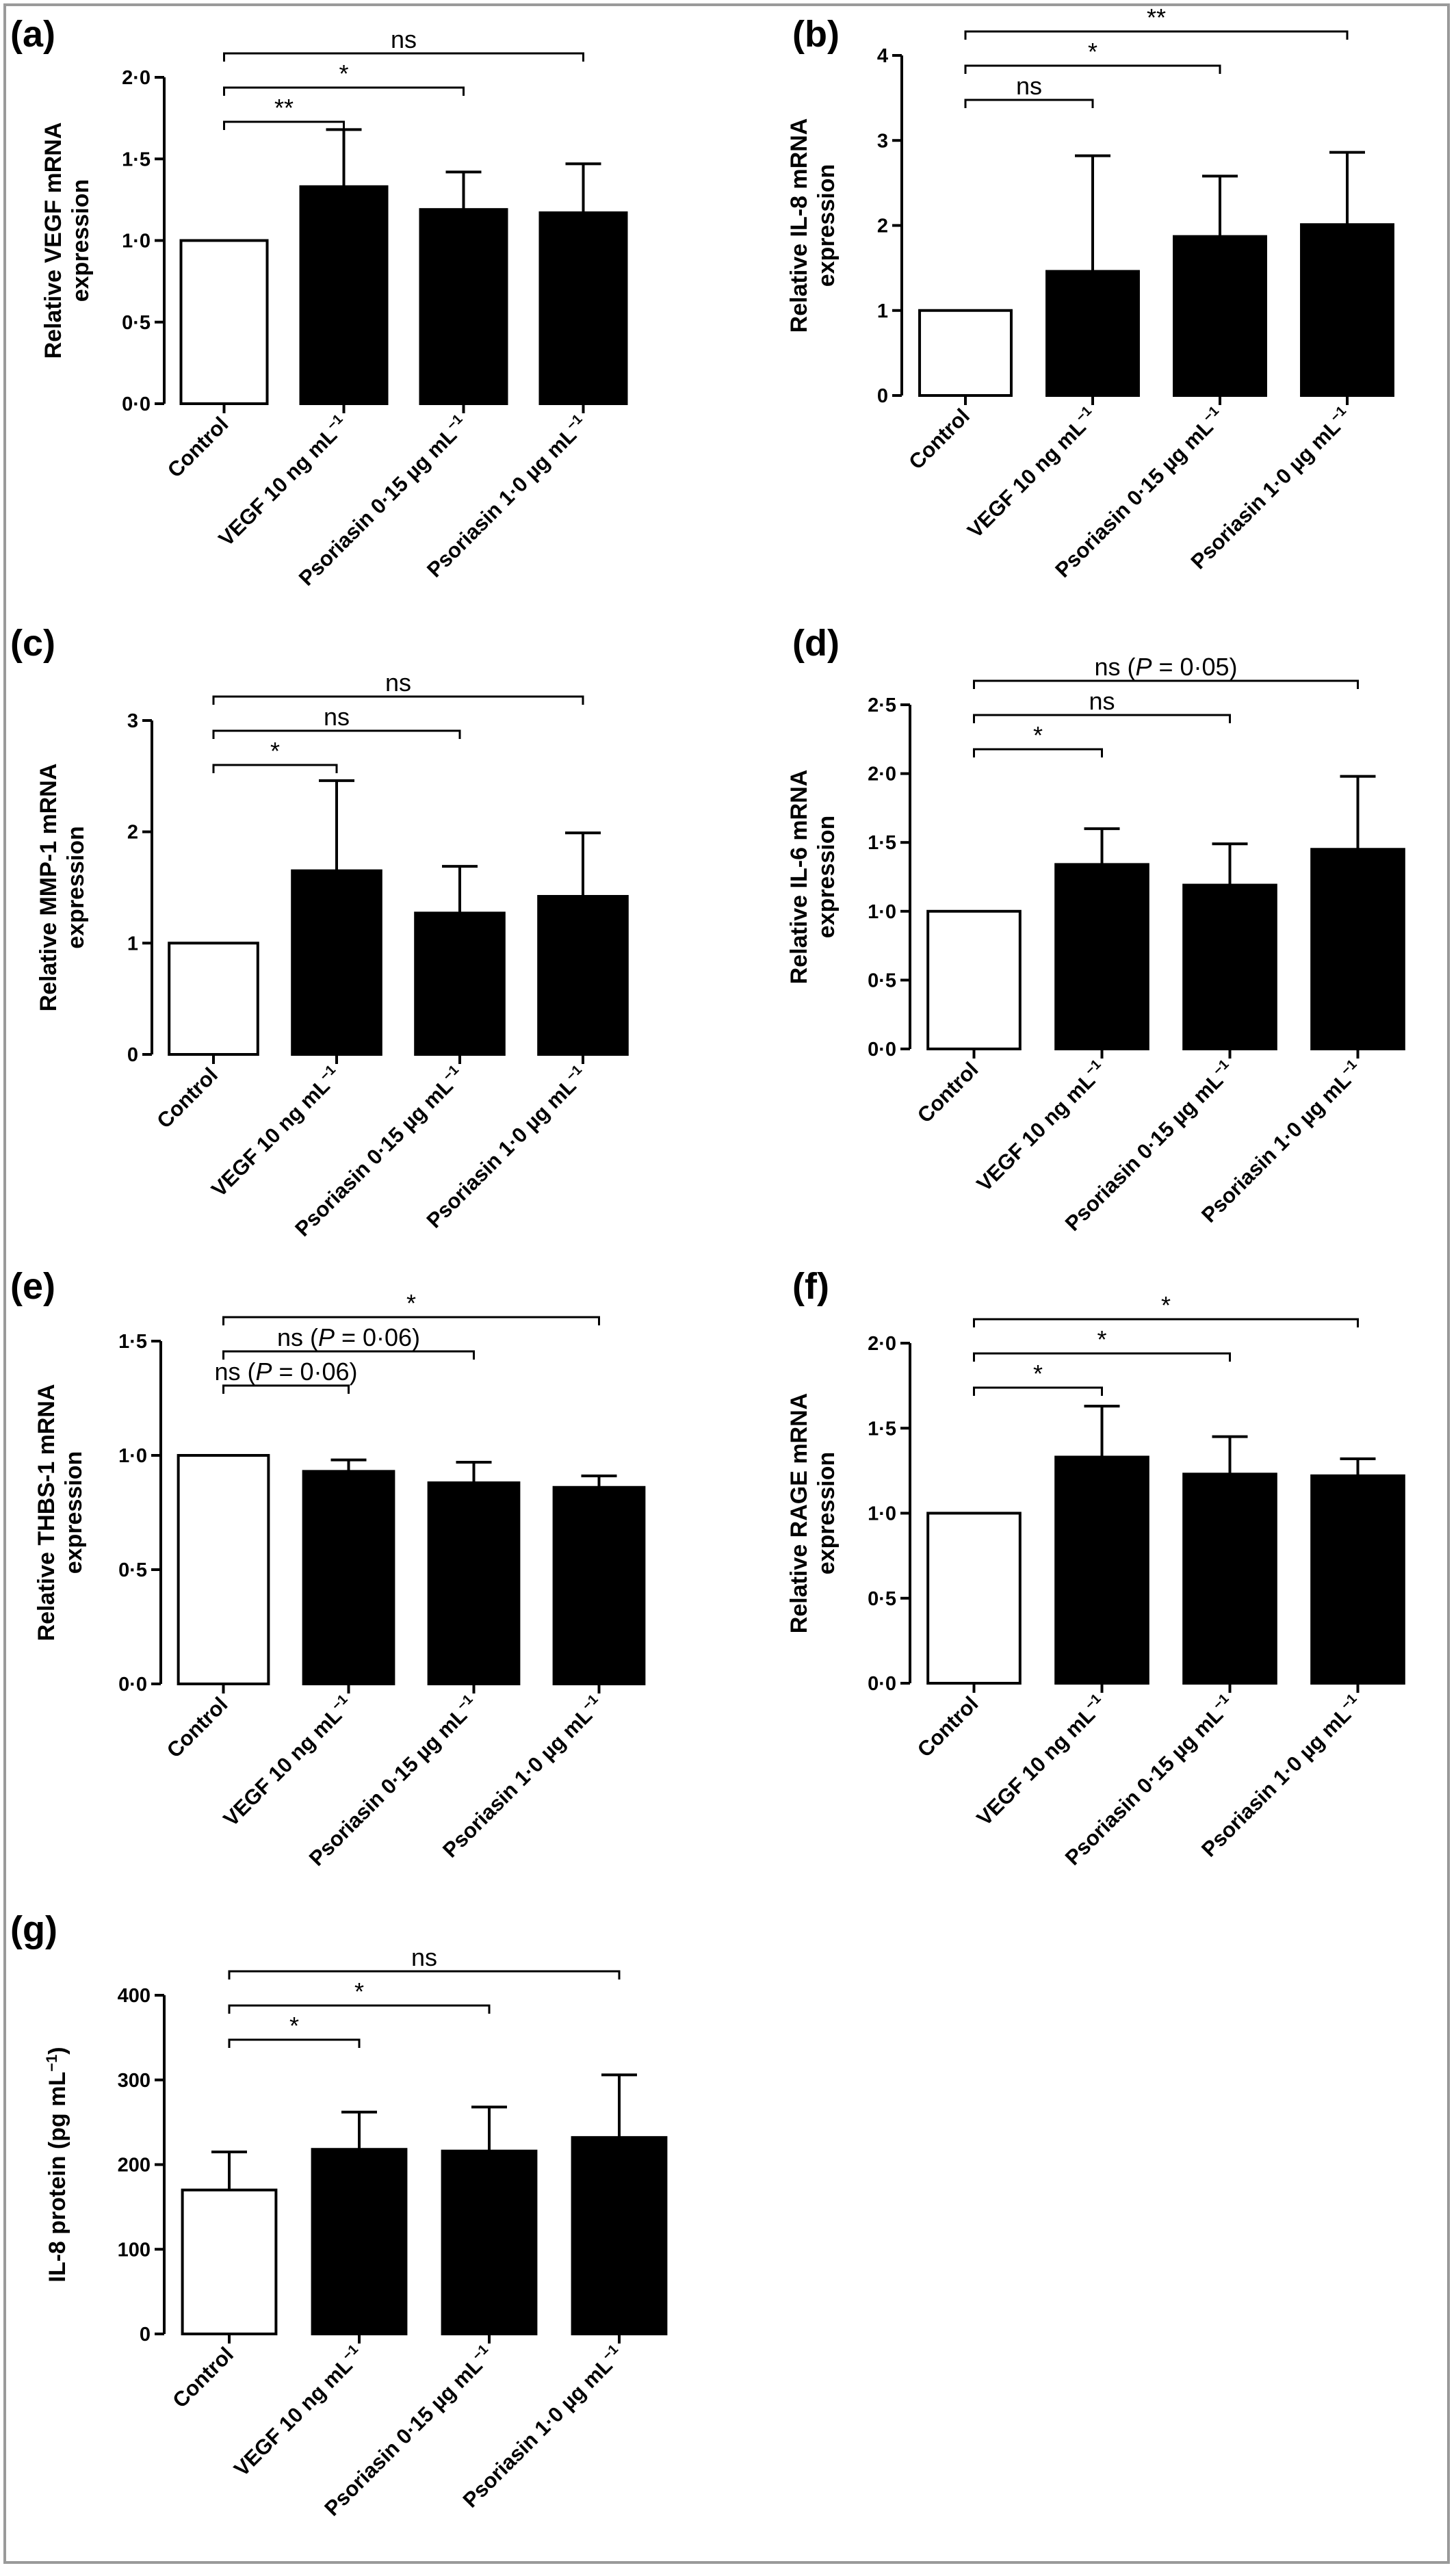 This screenshot has height=2570, width=1456. I want to click on panel-label: (g), so click(33, 1929).